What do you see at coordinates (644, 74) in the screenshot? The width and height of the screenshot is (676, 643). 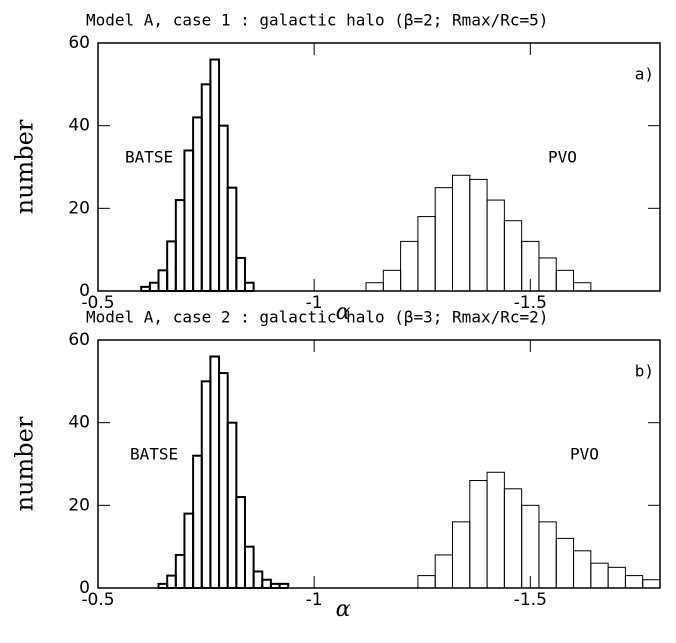 I see `panel-label: a)` at bounding box center [644, 74].